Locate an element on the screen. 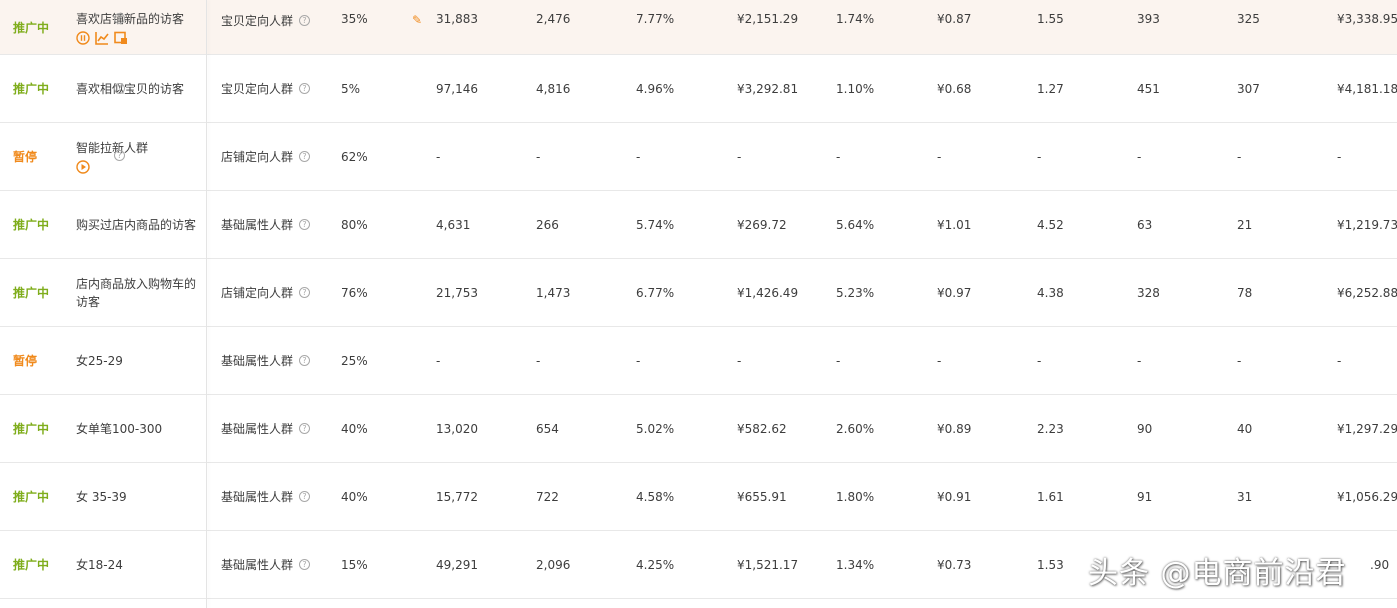 The height and width of the screenshot is (608, 1397). crowd-type: 店铺定向人群? is located at coordinates (266, 156).